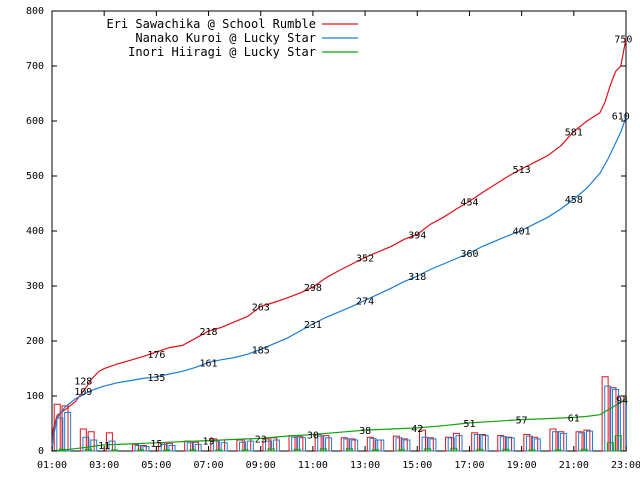 This screenshot has height=480, width=640. Describe the element at coordinates (313, 436) in the screenshot. I see `point-label-series-3: 30` at that location.